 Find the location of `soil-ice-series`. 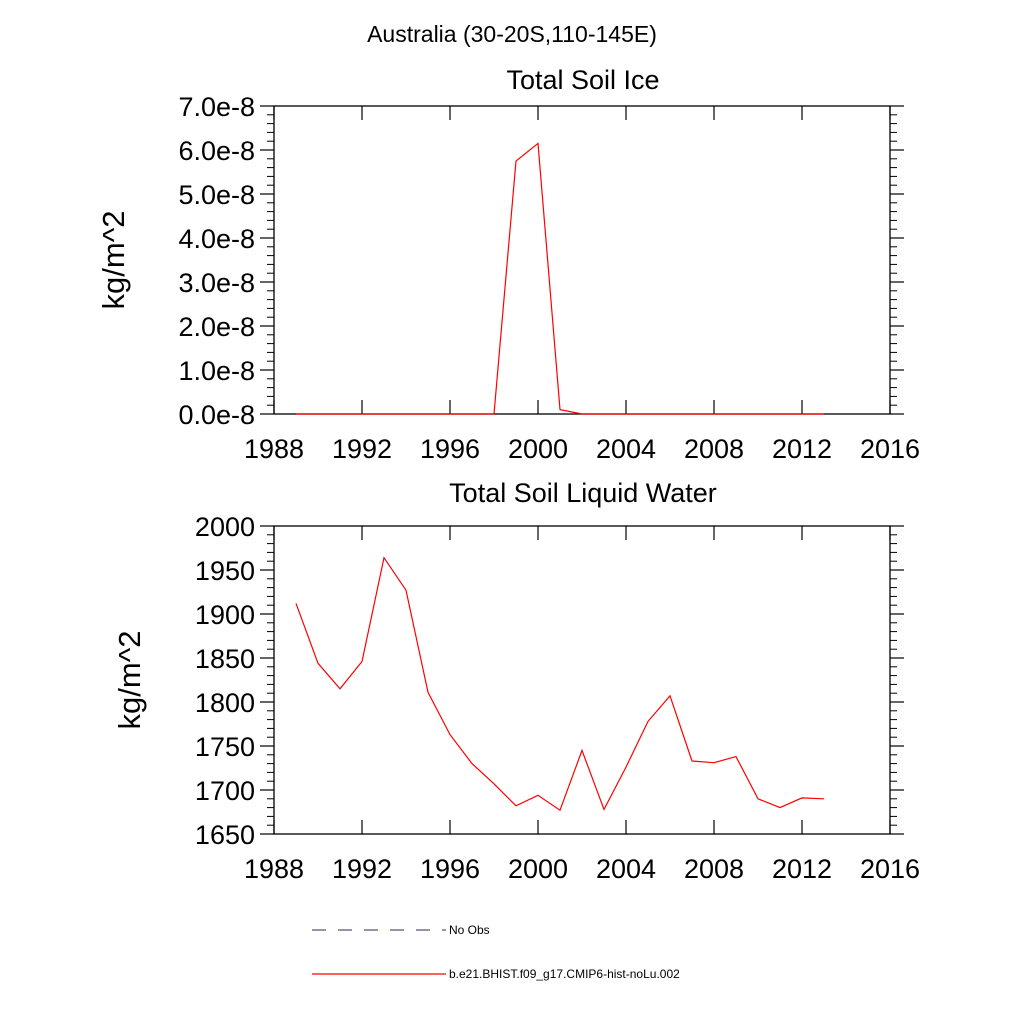

soil-ice-series is located at coordinates (560, 278).